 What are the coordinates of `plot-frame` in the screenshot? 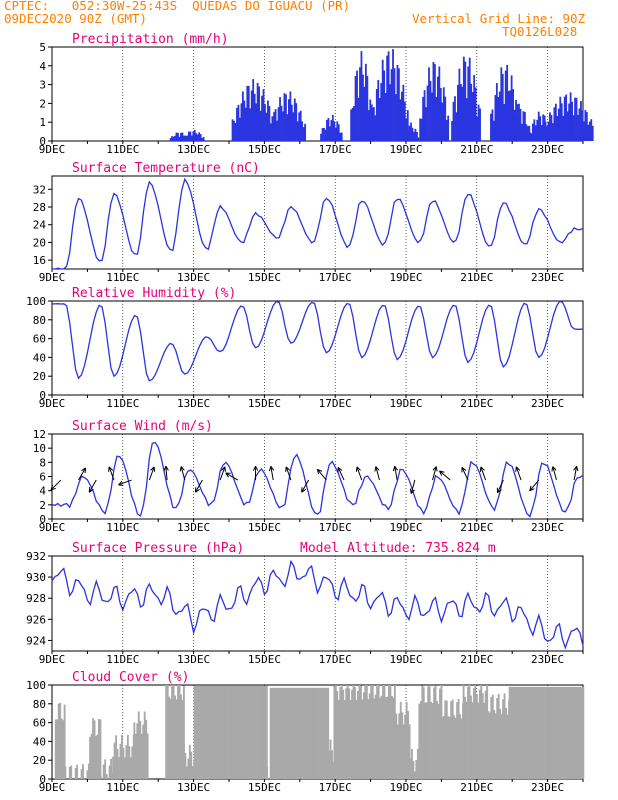 It's located at (317, 603).